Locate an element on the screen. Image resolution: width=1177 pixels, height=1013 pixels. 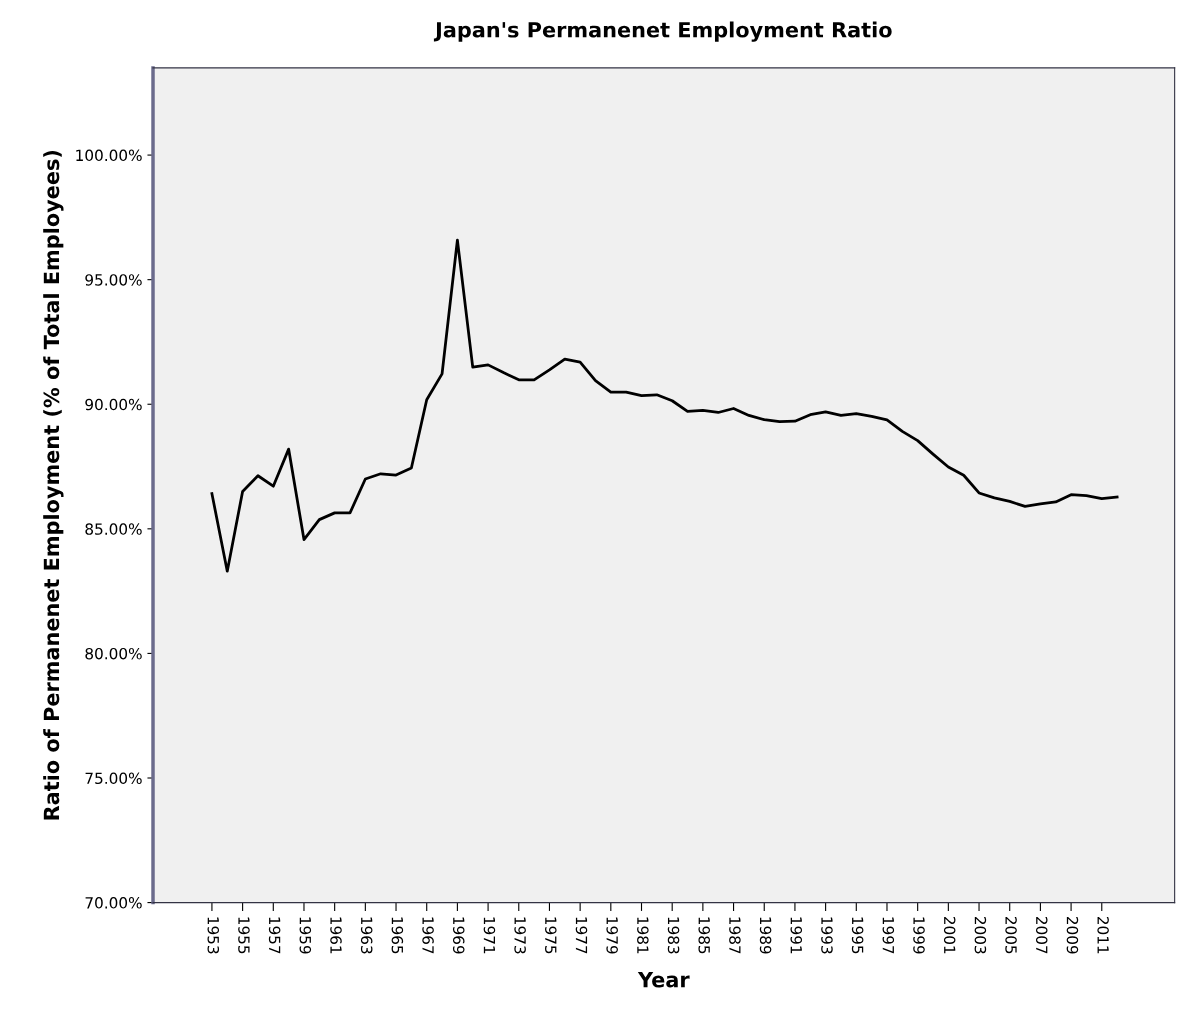
x-tick-label: 1993 is located at coordinates (827, 935).